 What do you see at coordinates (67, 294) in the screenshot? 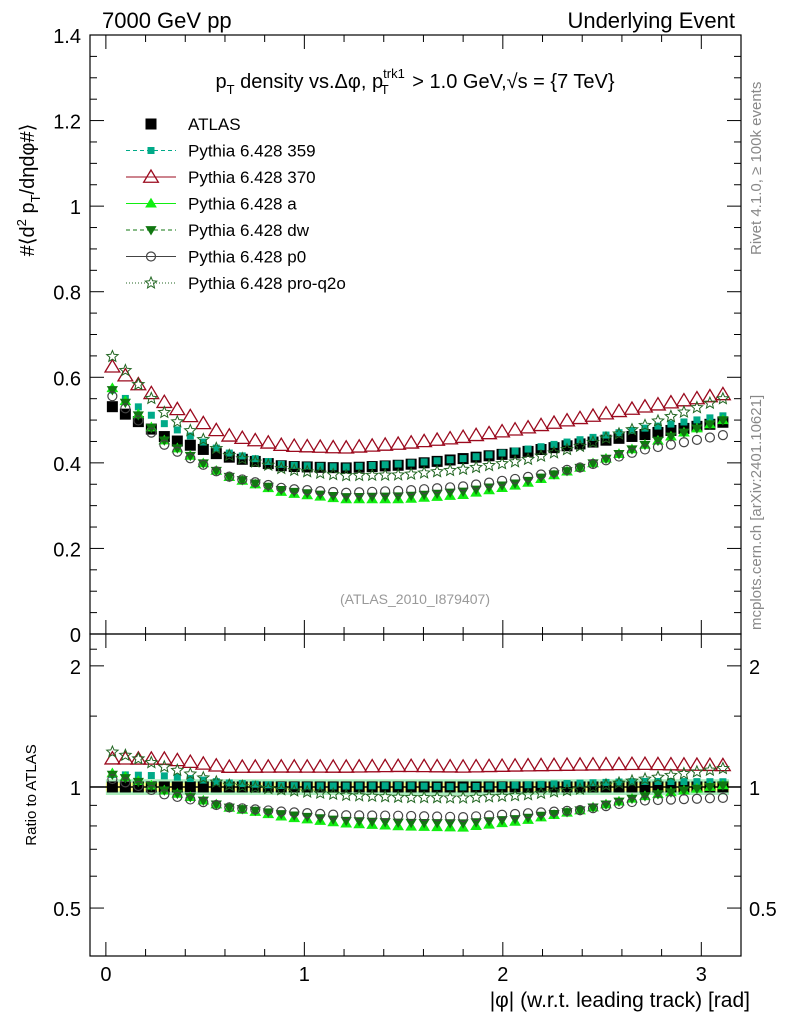
I see `main-ytick-label: 0.8` at bounding box center [67, 294].